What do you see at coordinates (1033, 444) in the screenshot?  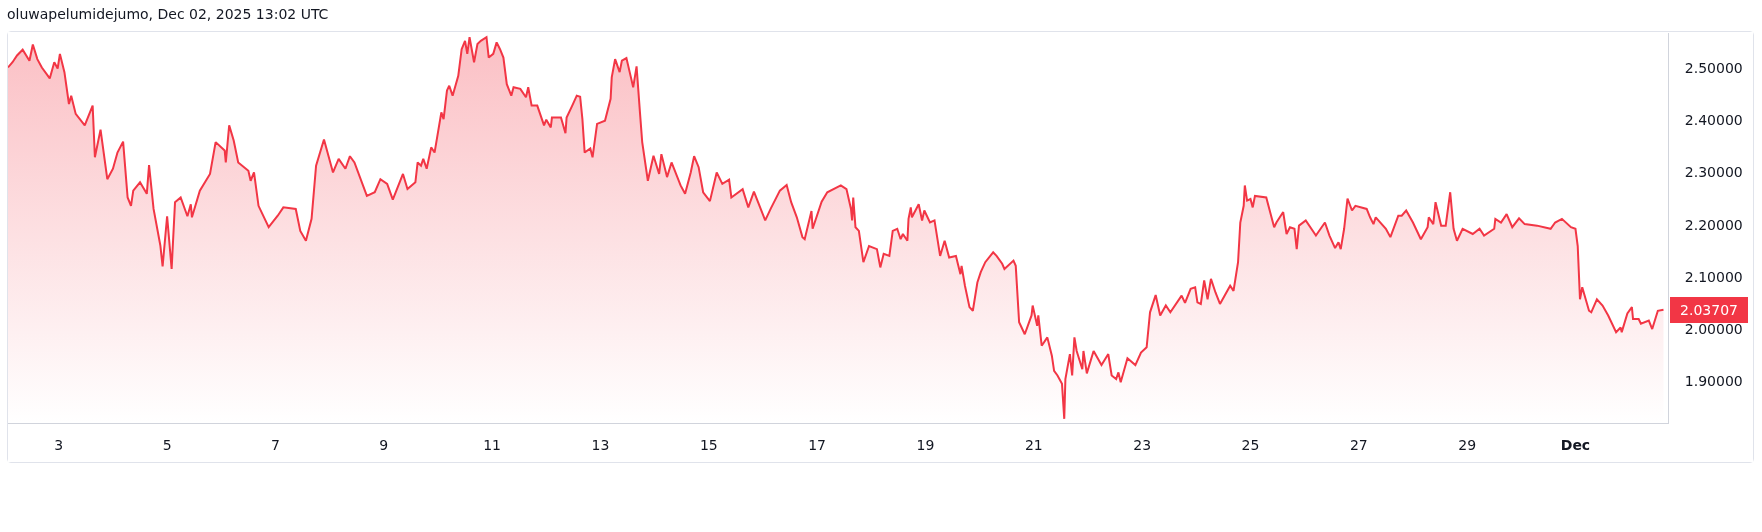 I see `x-tick-label: 21` at bounding box center [1033, 444].